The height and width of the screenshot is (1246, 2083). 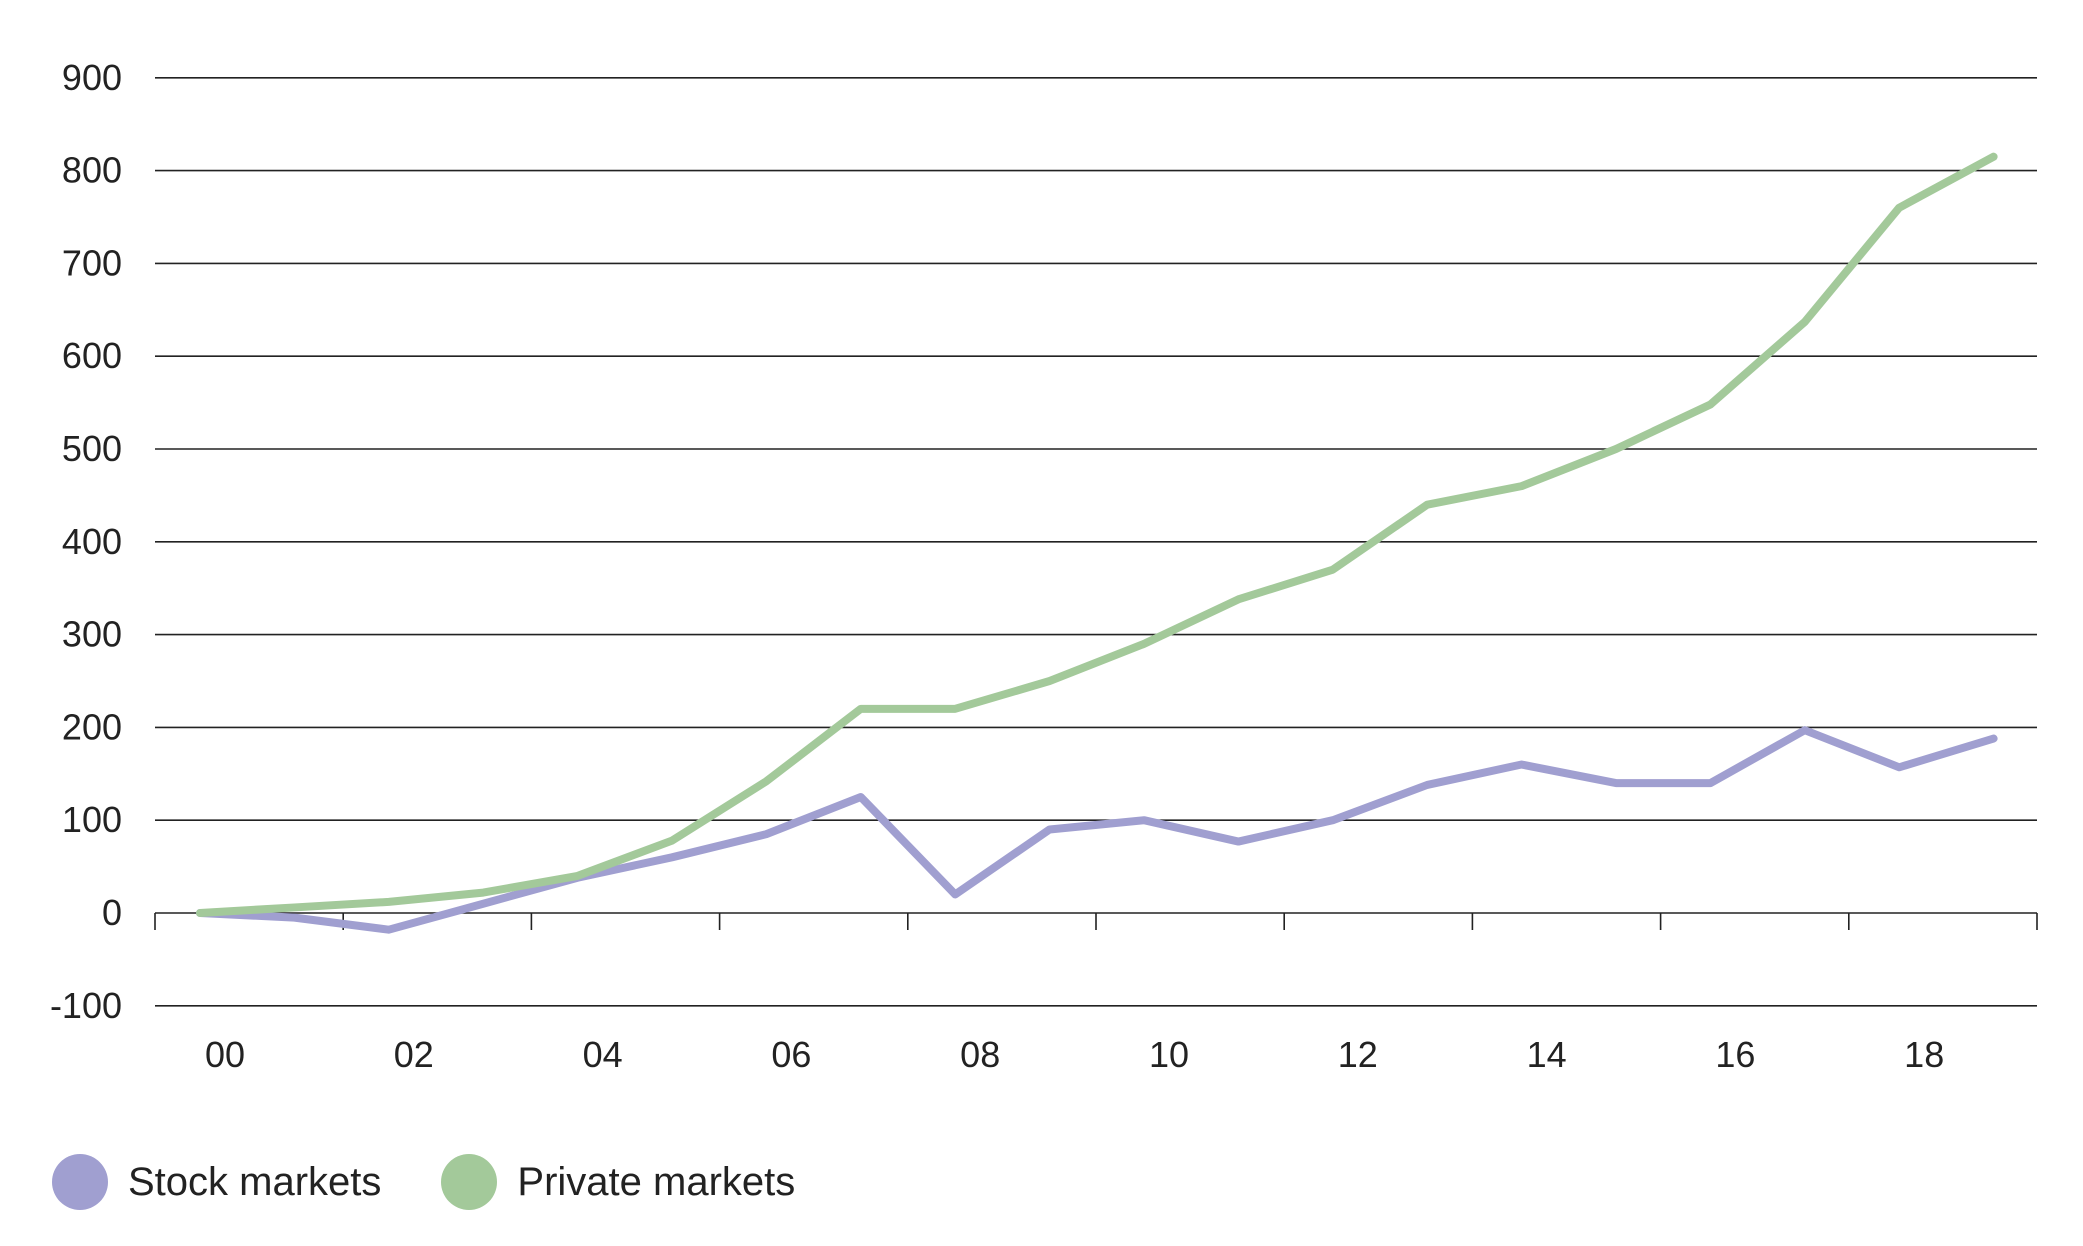 I want to click on x-tick-label-02: 02, so click(x=414, y=1054).